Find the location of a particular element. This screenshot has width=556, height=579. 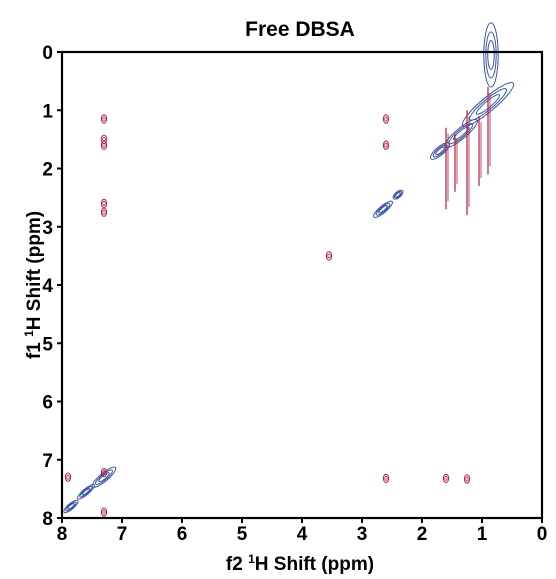

x-axis-label: f2 1H Shift (ppm) is located at coordinates (300, 563).